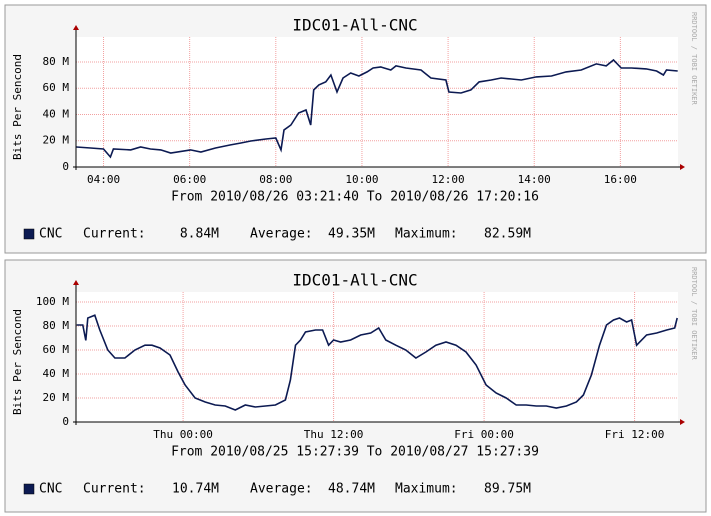 The image size is (711, 516). Describe the element at coordinates (507, 234) in the screenshot. I see `stat-value: 82.59M` at that location.